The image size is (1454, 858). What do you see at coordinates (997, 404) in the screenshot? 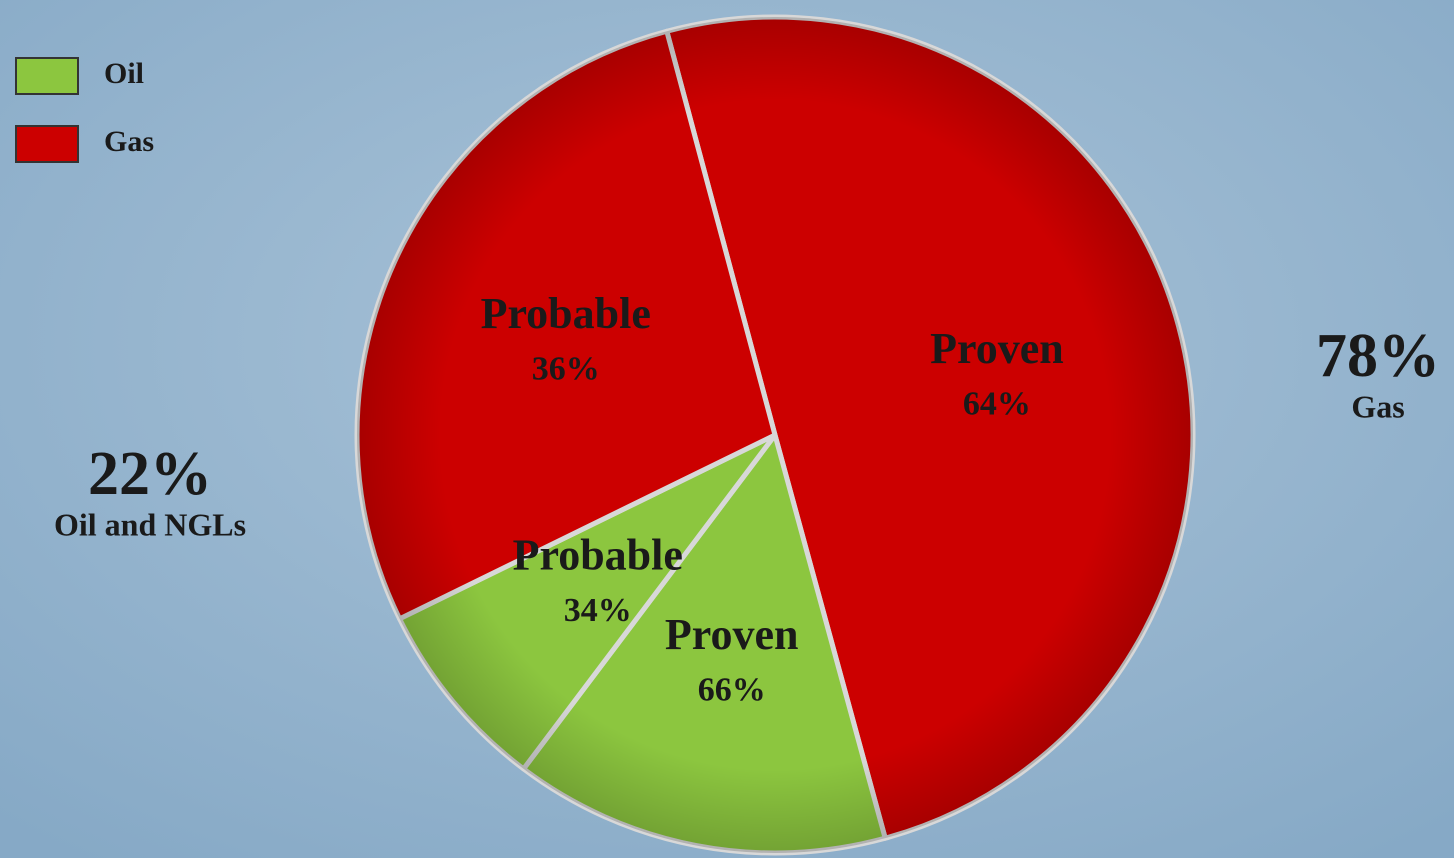
I see `slice-value: 64%` at bounding box center [997, 404].